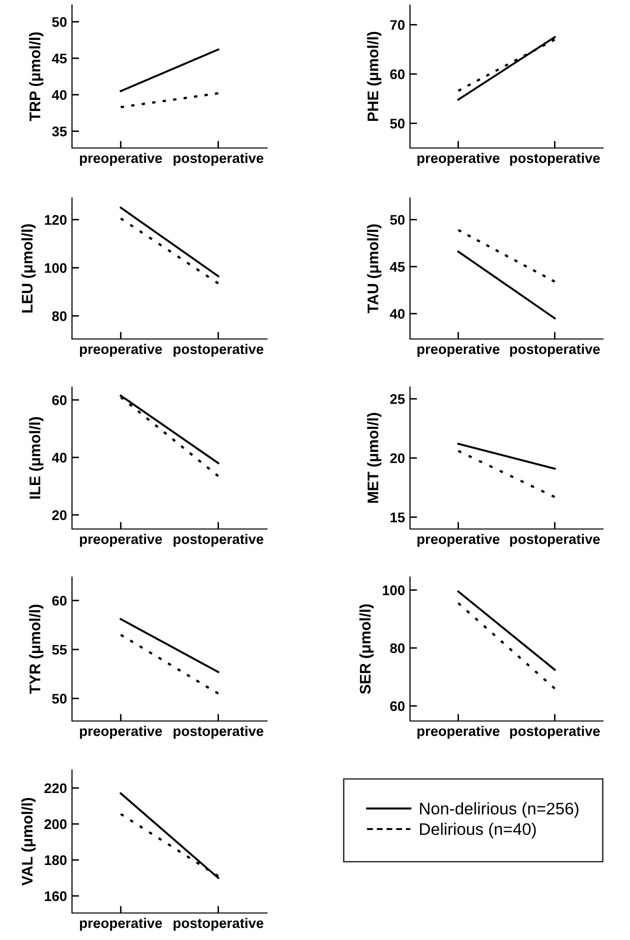  I want to click on y-axis-title: LEU (μmol/l), so click(28, 268).